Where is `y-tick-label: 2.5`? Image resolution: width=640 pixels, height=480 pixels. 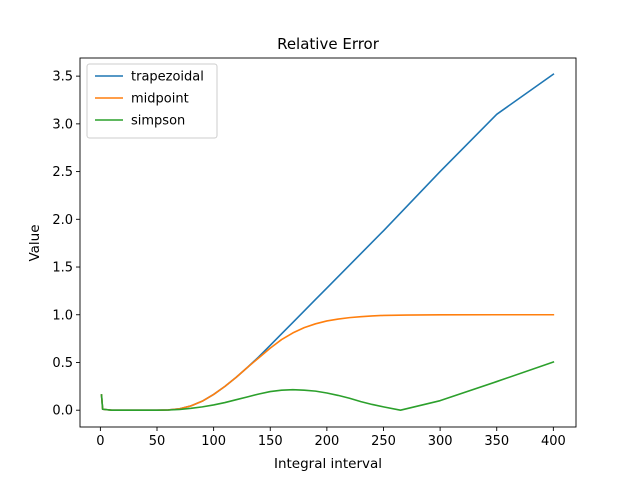 y-tick-label: 2.5 is located at coordinates (62, 172).